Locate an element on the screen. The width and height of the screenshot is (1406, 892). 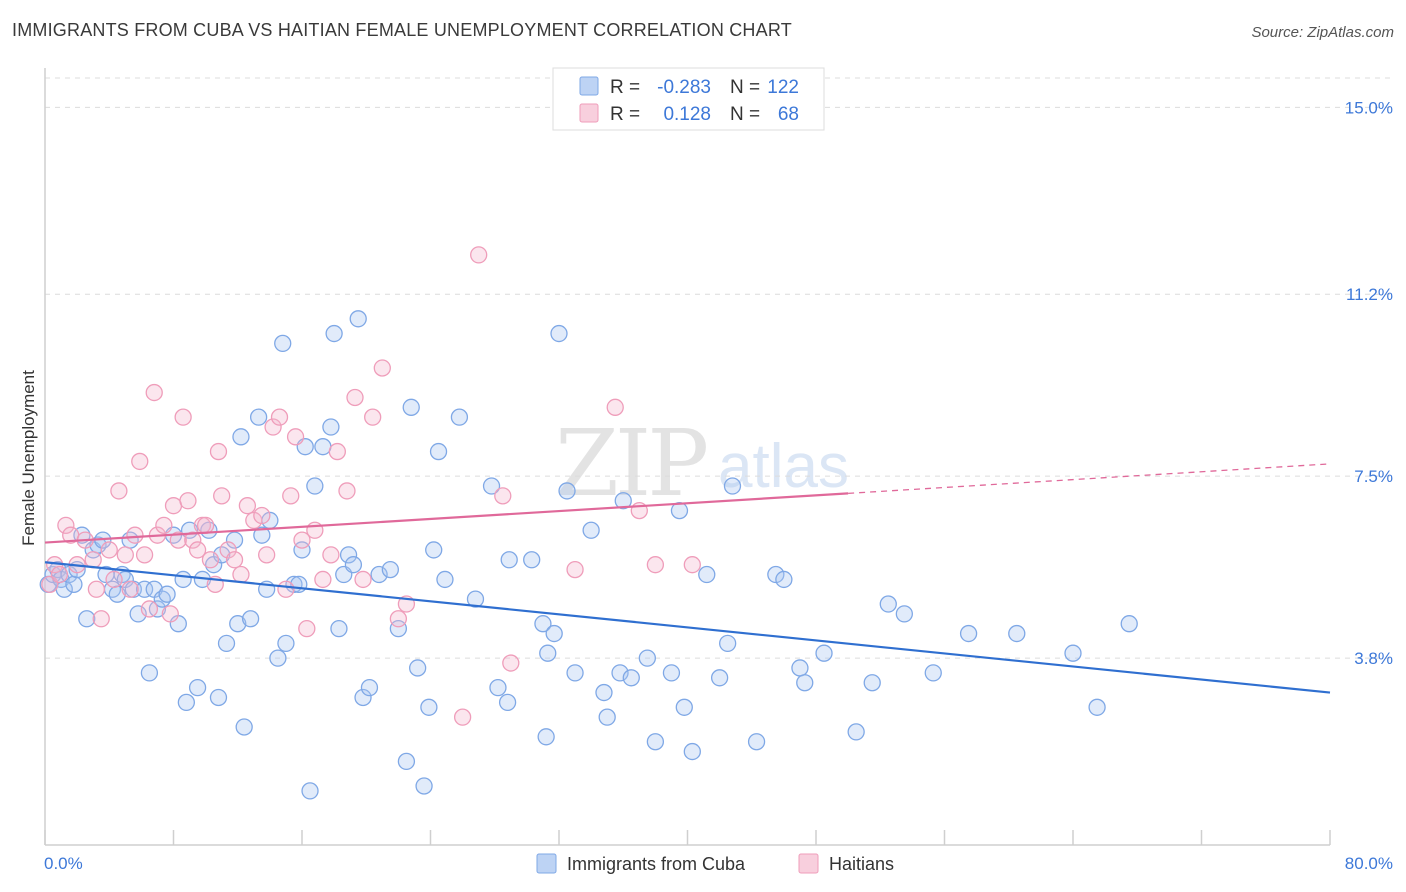
legend-swatch-haitians is located at coordinates (589, 113).